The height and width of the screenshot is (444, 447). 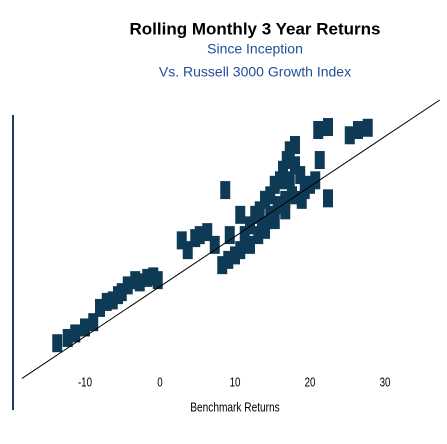 I want to click on x-tick-label: 30, so click(x=385, y=383).